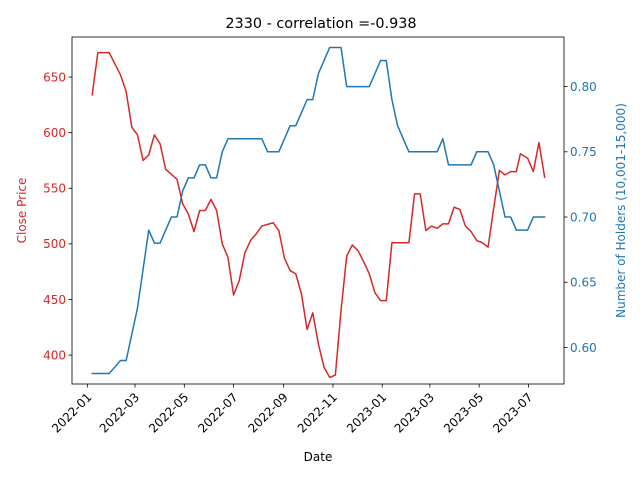 This screenshot has height=480, width=640. I want to click on x-tick-label: 2022-09, so click(267, 412).